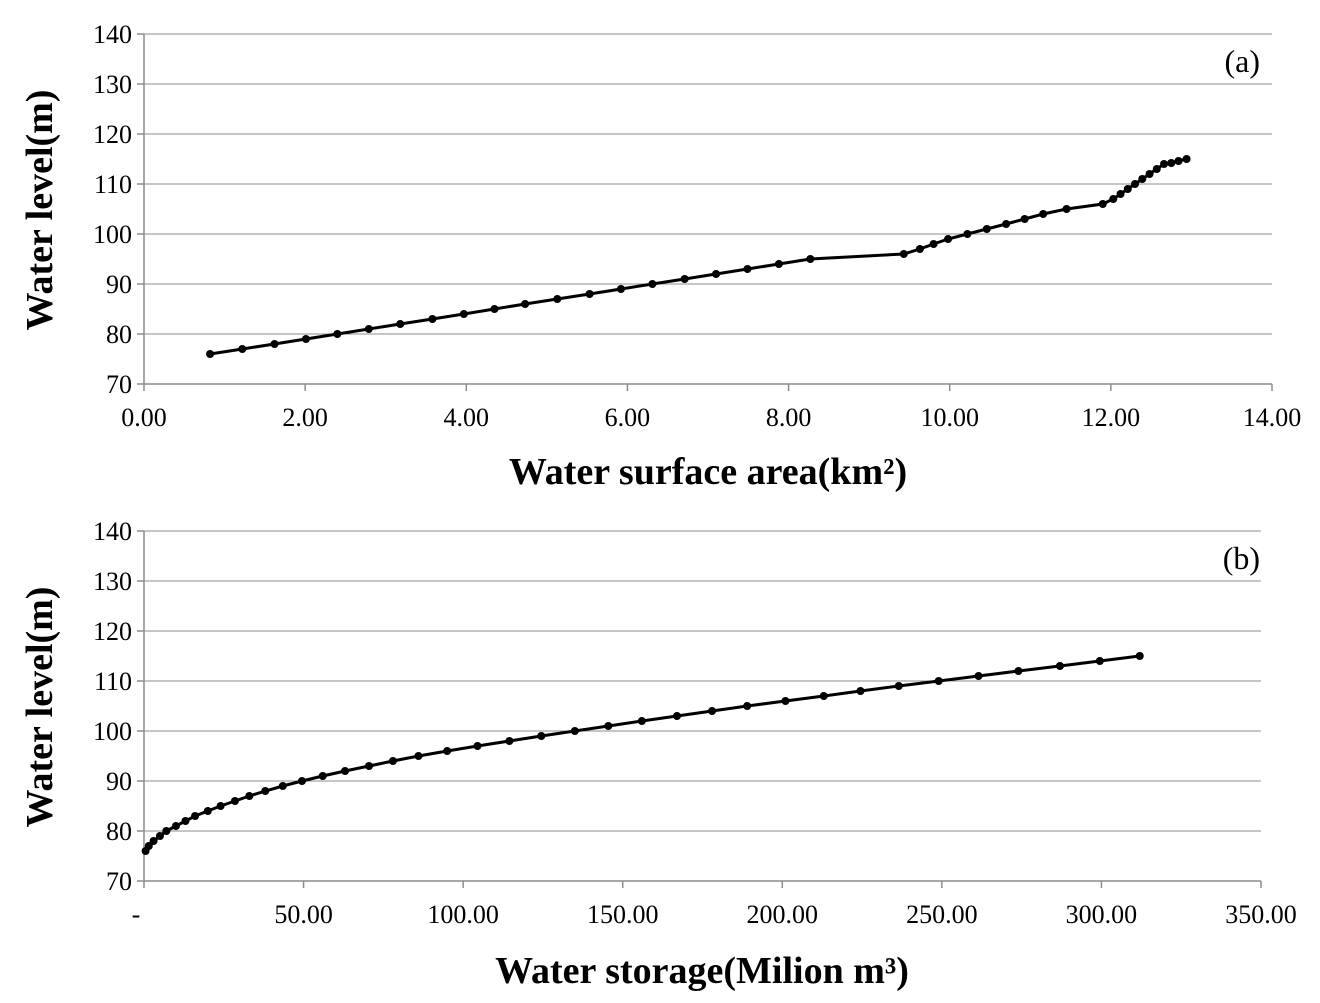 This screenshot has height=1003, width=1320. Describe the element at coordinates (112, 209) in the screenshot. I see `panel-a-y-tick-labels: 70 80 90 100 110 120 130 140` at that location.